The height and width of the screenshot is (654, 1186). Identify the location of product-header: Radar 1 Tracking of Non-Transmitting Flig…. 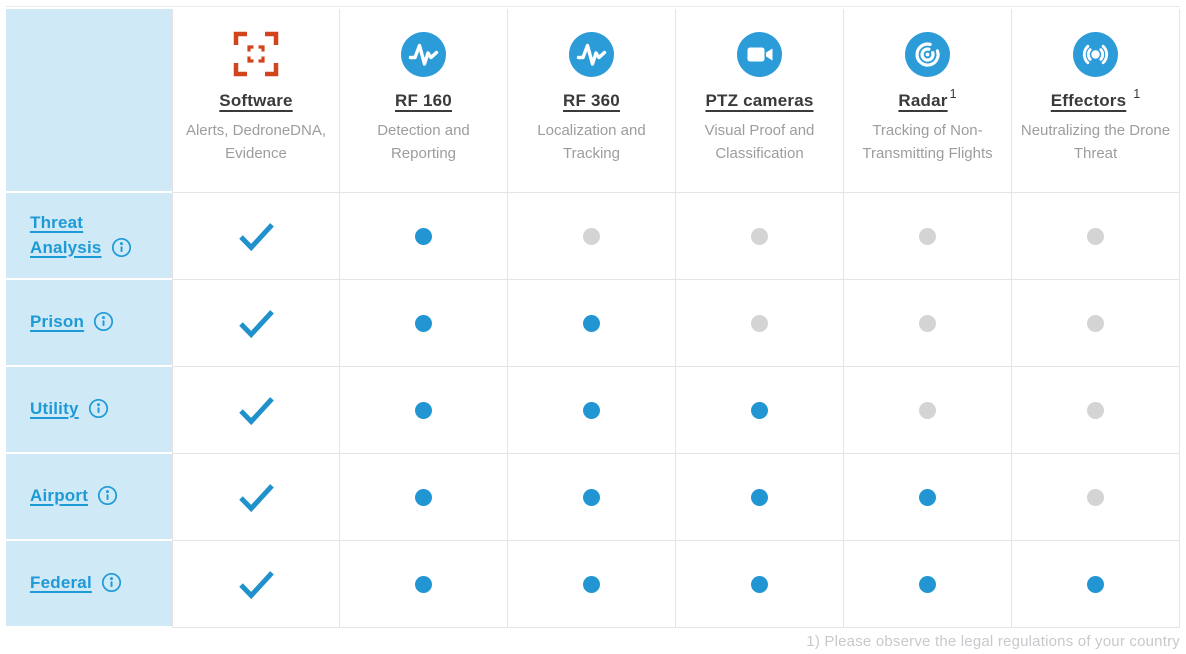
(928, 101).